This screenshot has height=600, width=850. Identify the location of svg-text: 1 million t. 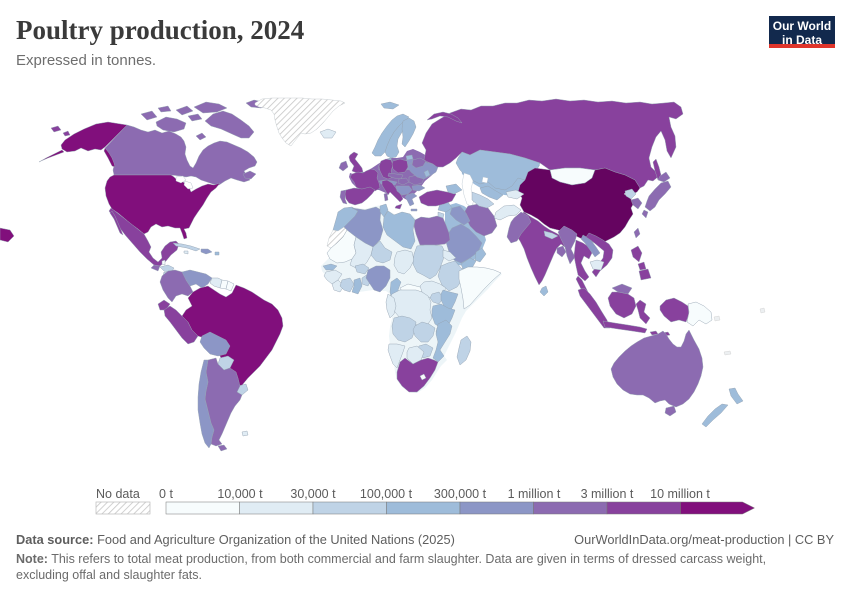
(534, 494).